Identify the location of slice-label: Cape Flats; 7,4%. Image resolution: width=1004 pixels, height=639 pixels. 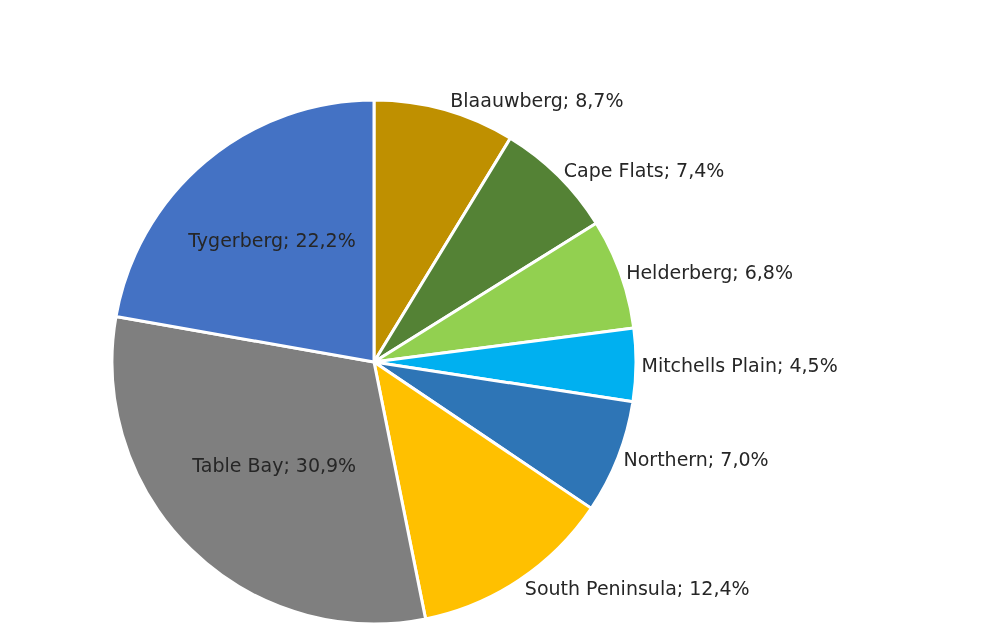
(644, 170).